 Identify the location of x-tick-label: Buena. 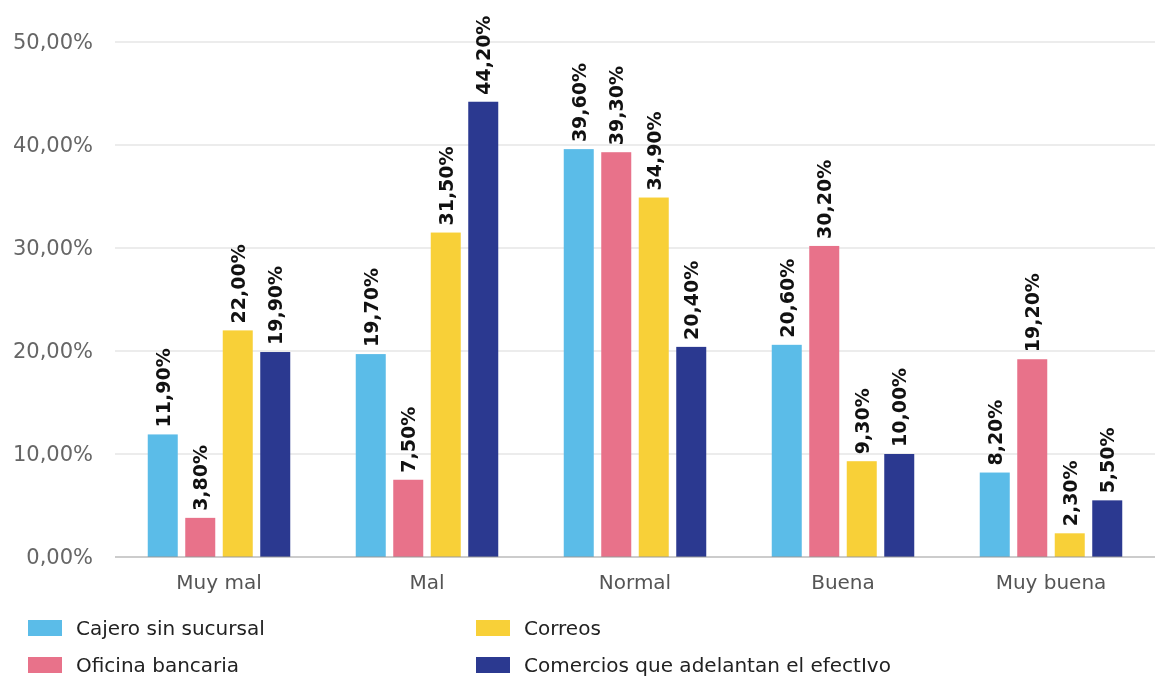
(843, 582).